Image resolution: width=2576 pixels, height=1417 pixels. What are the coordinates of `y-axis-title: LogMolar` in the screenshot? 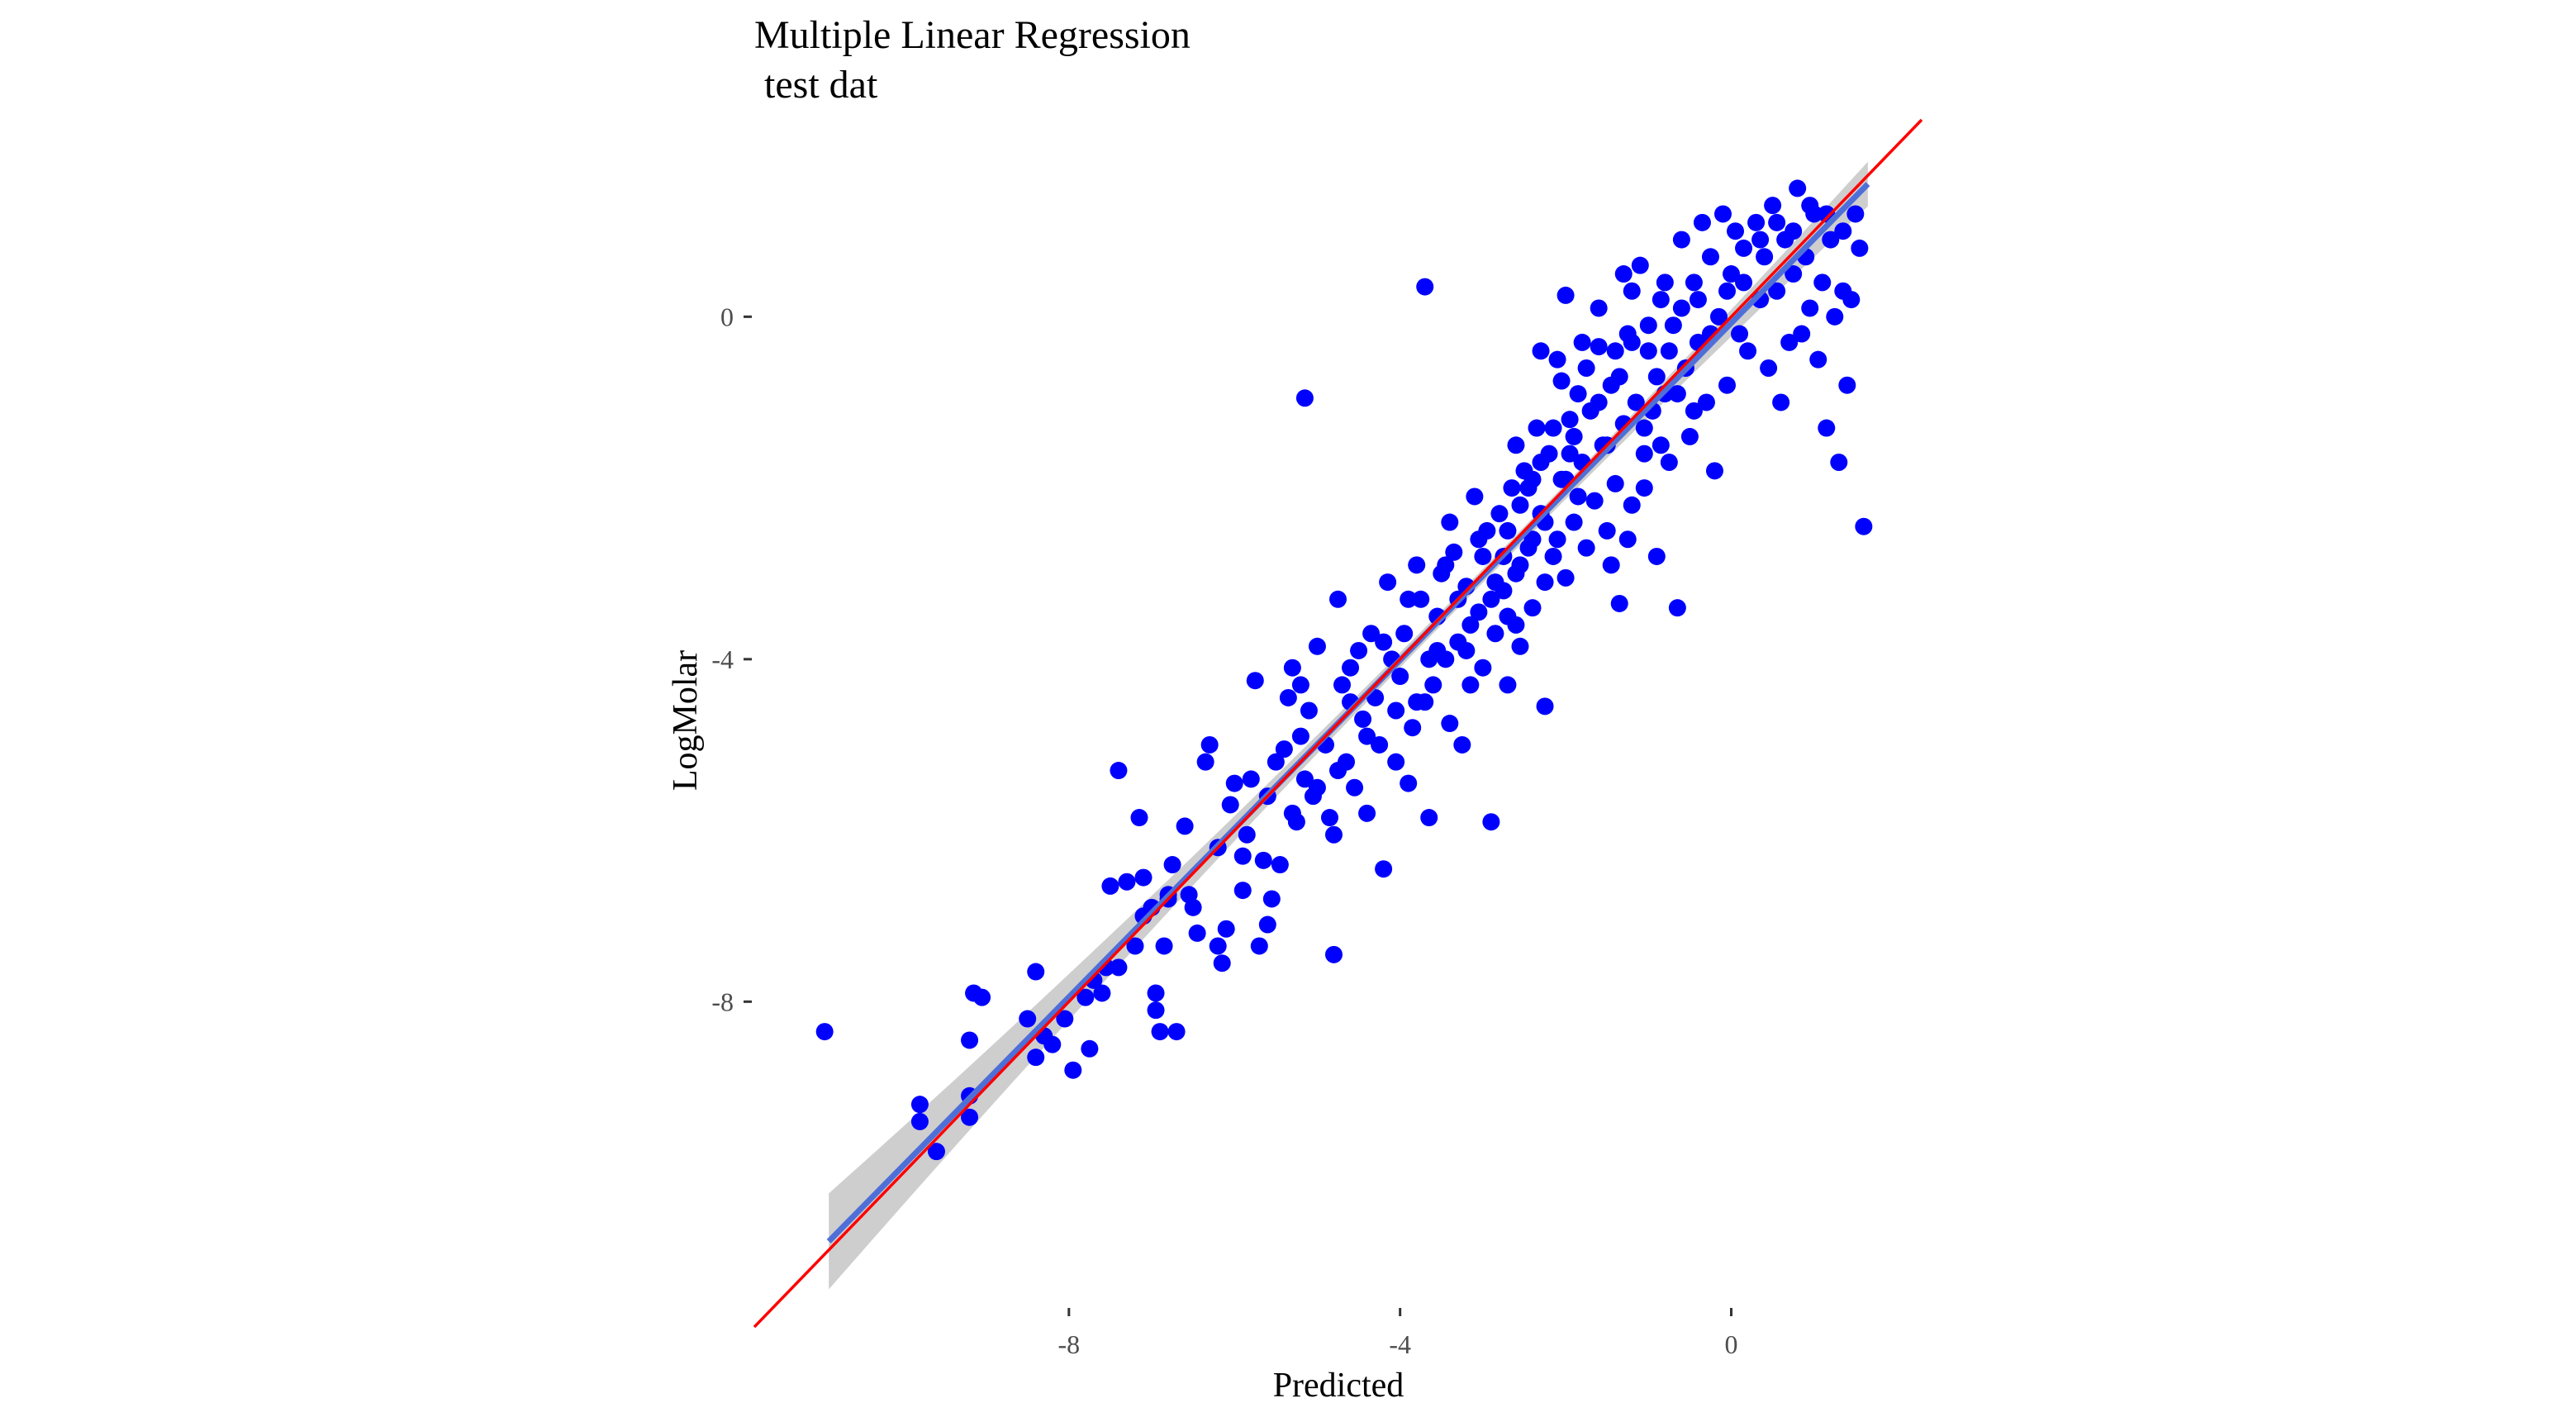 It's located at (686, 720).